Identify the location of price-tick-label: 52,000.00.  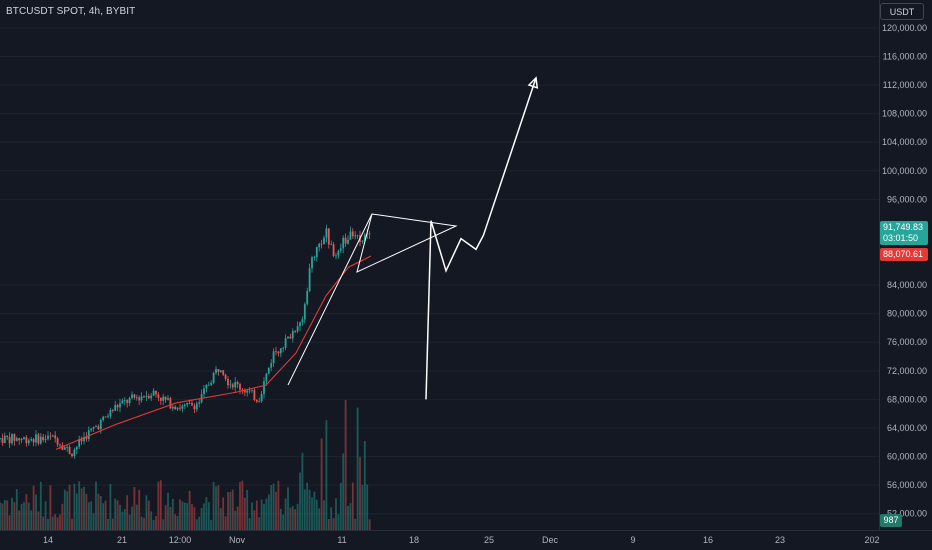
(907, 514).